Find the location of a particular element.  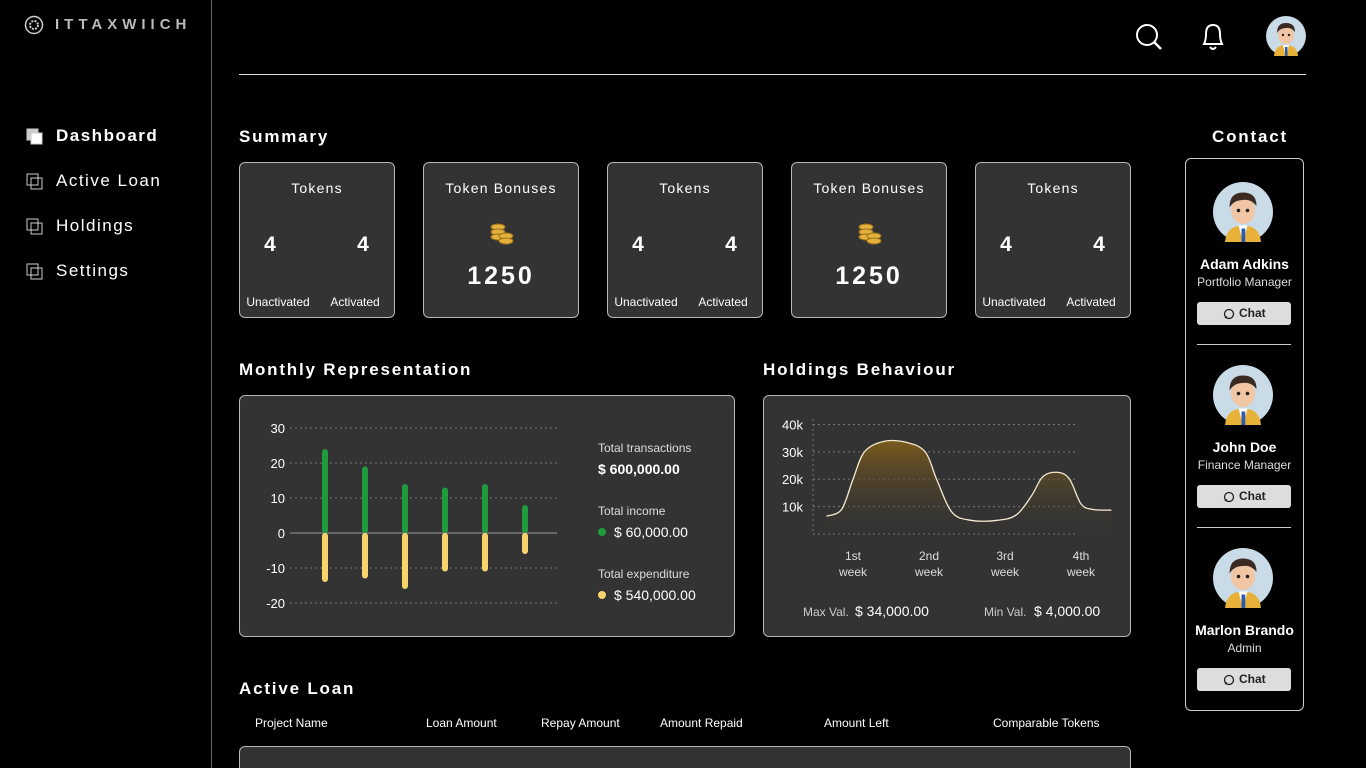

line is located at coordinates (969, 480).